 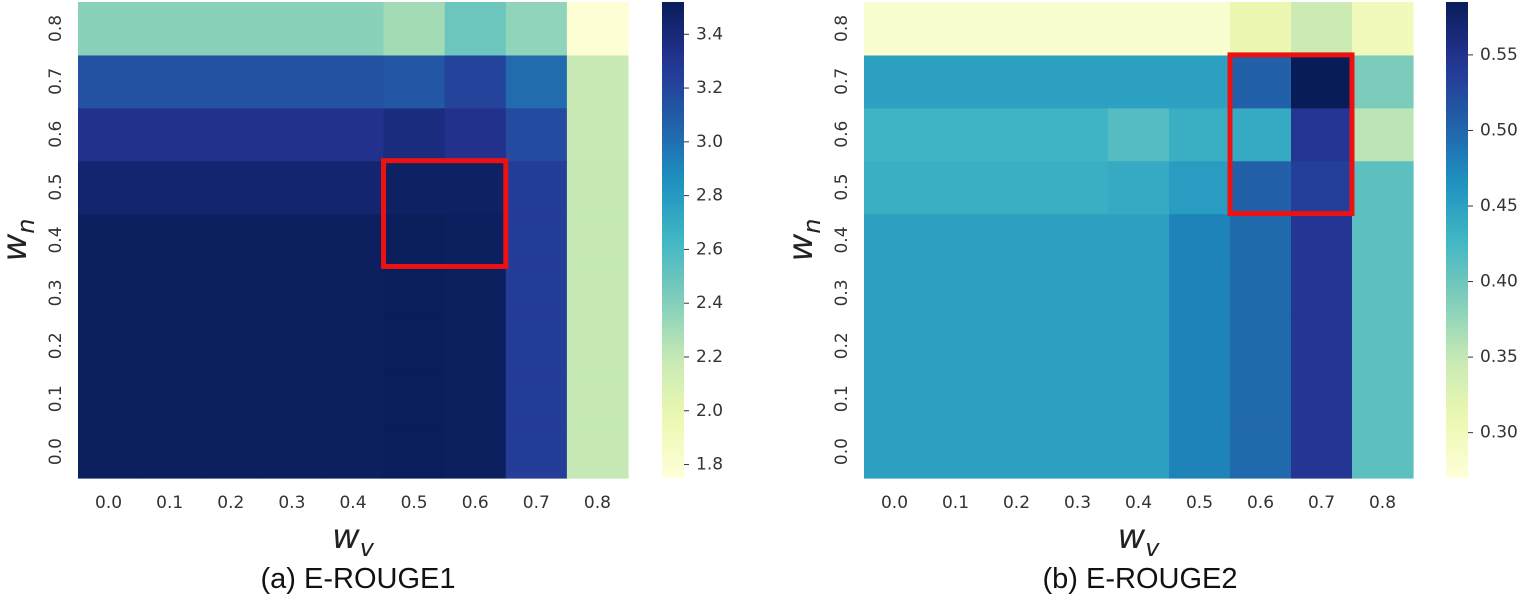 I want to click on y-tick-label: 0.2, so click(x=56, y=345).